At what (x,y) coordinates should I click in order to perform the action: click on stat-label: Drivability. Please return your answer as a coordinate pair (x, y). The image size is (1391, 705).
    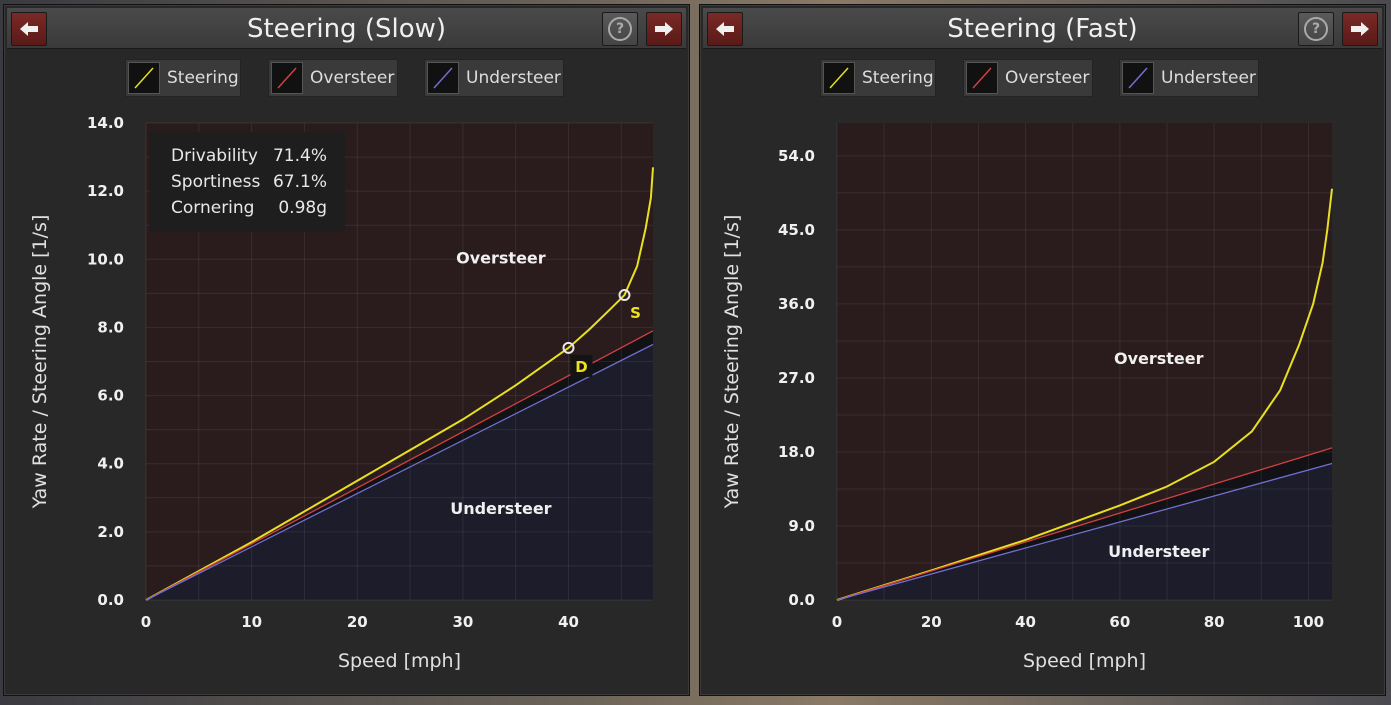
    Looking at the image, I should click on (214, 156).